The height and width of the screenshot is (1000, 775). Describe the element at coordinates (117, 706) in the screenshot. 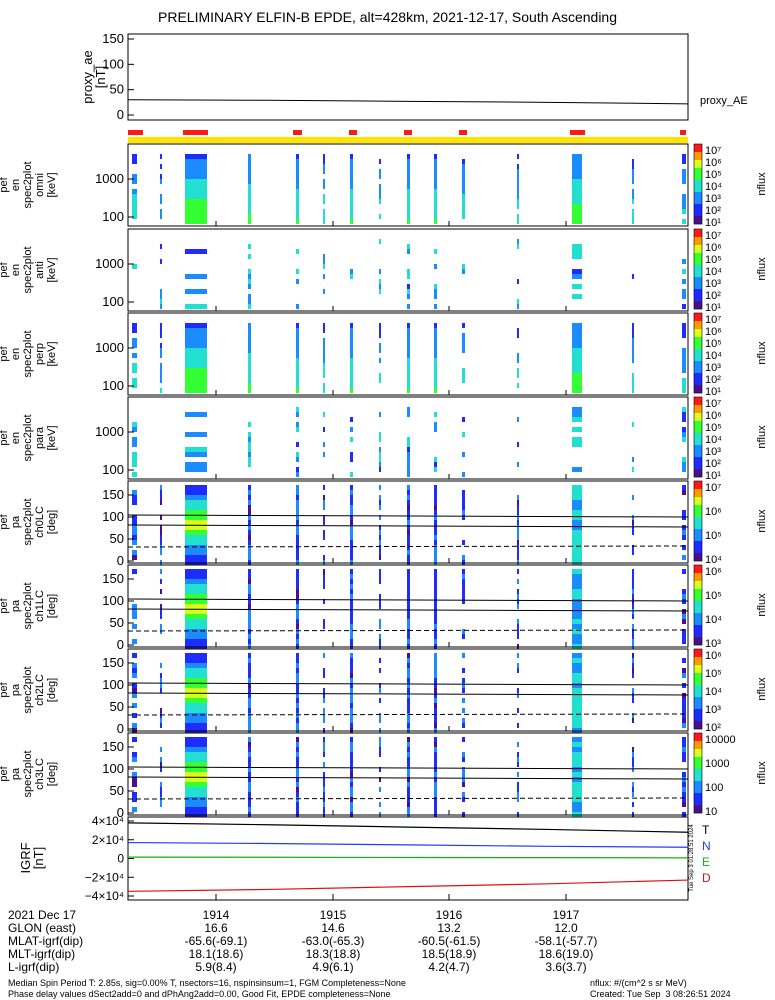

I see `y-tick-label: 50` at that location.